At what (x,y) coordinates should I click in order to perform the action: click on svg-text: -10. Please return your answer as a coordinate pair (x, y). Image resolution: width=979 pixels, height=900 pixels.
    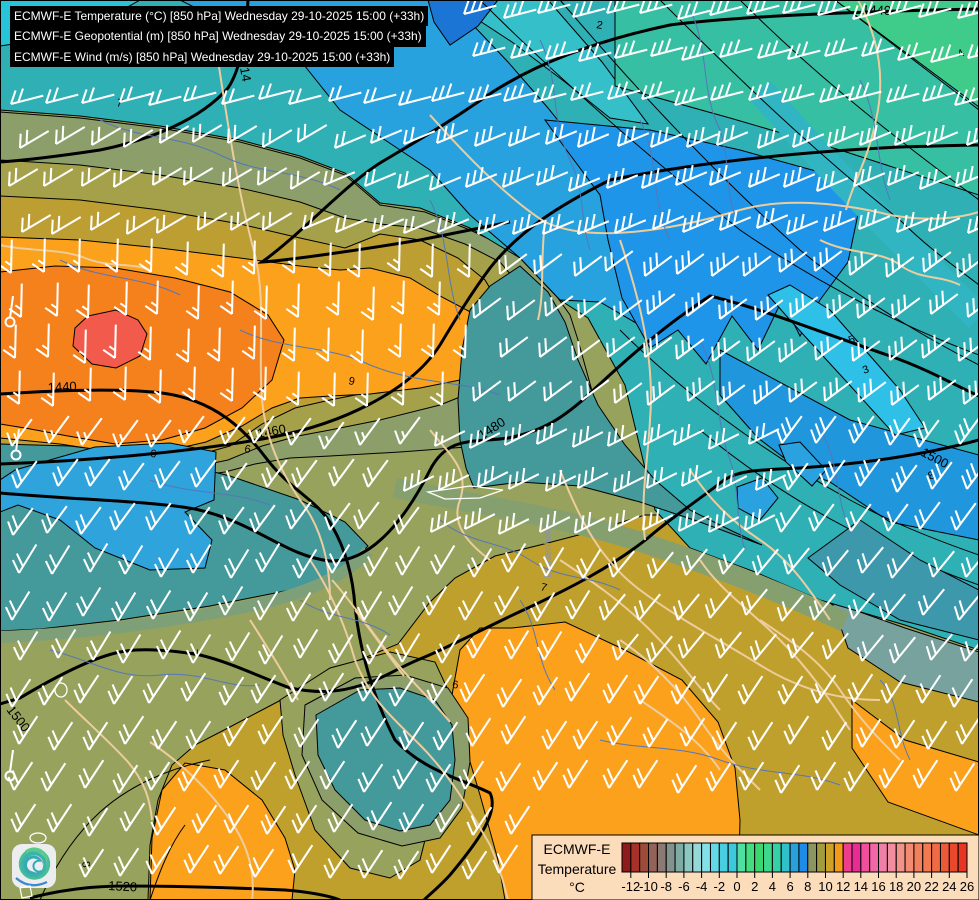
    Looking at the image, I should click on (648, 886).